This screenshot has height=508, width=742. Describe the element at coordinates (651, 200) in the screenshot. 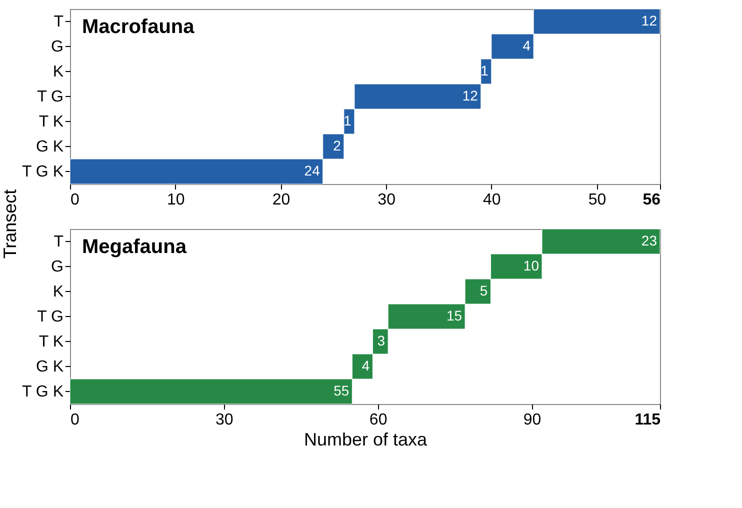

I see `x-tick-label: 56` at that location.